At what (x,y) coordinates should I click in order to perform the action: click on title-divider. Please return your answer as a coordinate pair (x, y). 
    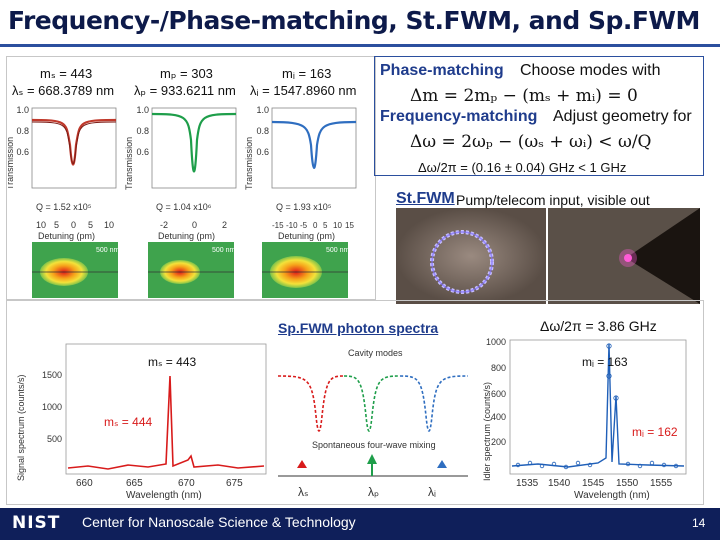
    Looking at the image, I should click on (360, 45).